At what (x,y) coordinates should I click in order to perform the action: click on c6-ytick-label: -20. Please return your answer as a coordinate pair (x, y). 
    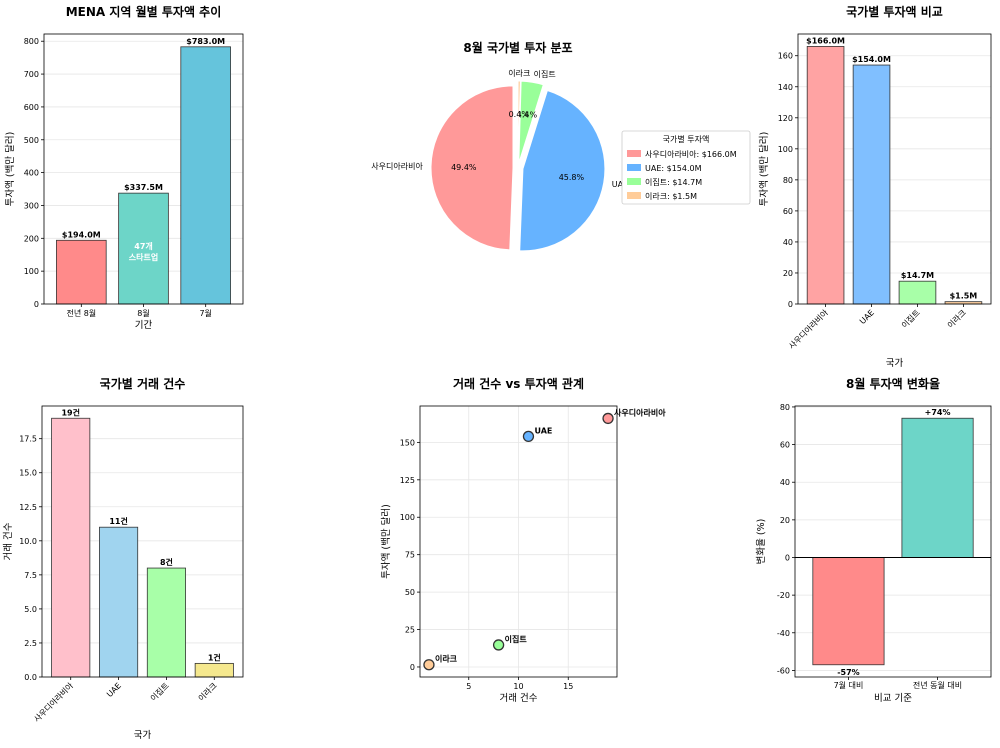
    Looking at the image, I should click on (783, 595).